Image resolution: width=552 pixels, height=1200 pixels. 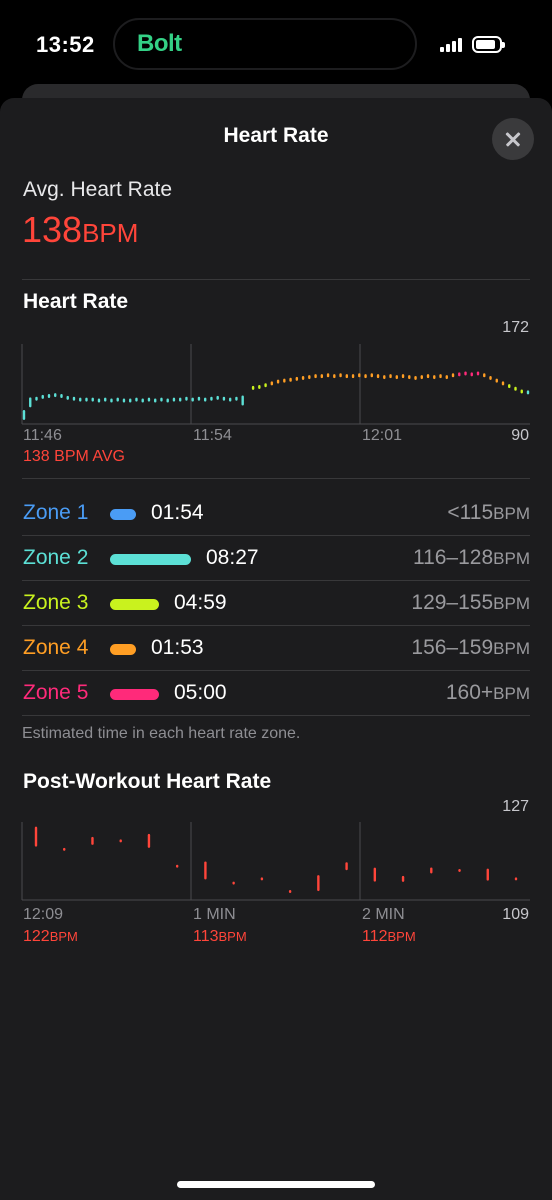 I want to click on zone-range-value: 116–128, so click(x=453, y=557).